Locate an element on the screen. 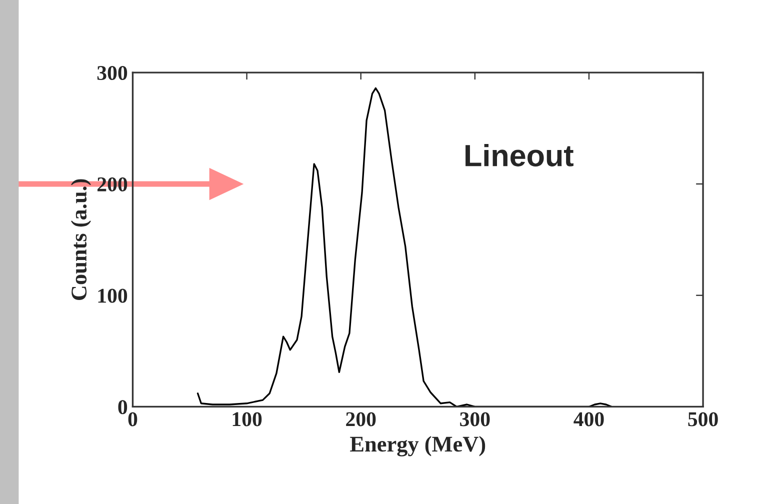 This screenshot has width=765, height=504. x-tick-label: 200 is located at coordinates (361, 419).